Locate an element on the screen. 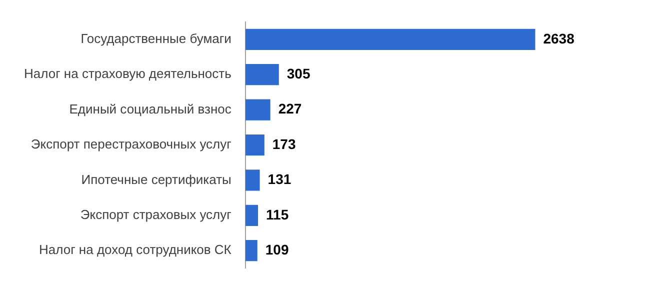  data-label: 131 is located at coordinates (280, 179).